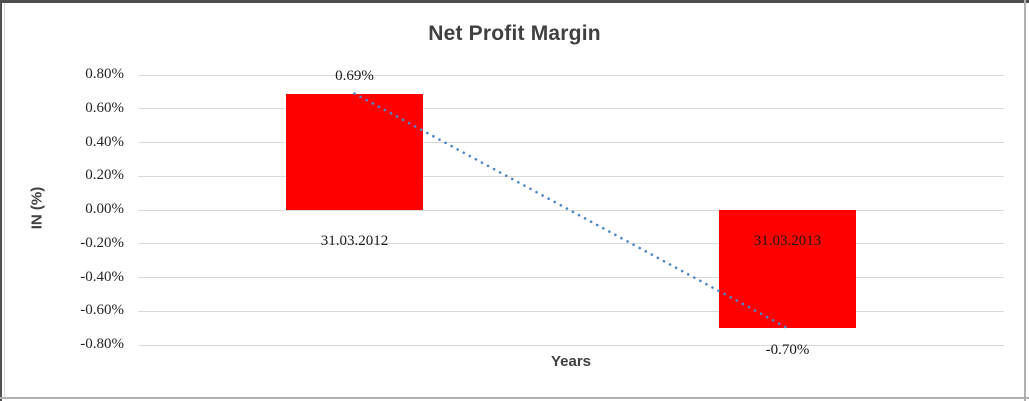 This screenshot has height=401, width=1029. I want to click on y-tick-label: -0.60%, so click(102, 310).